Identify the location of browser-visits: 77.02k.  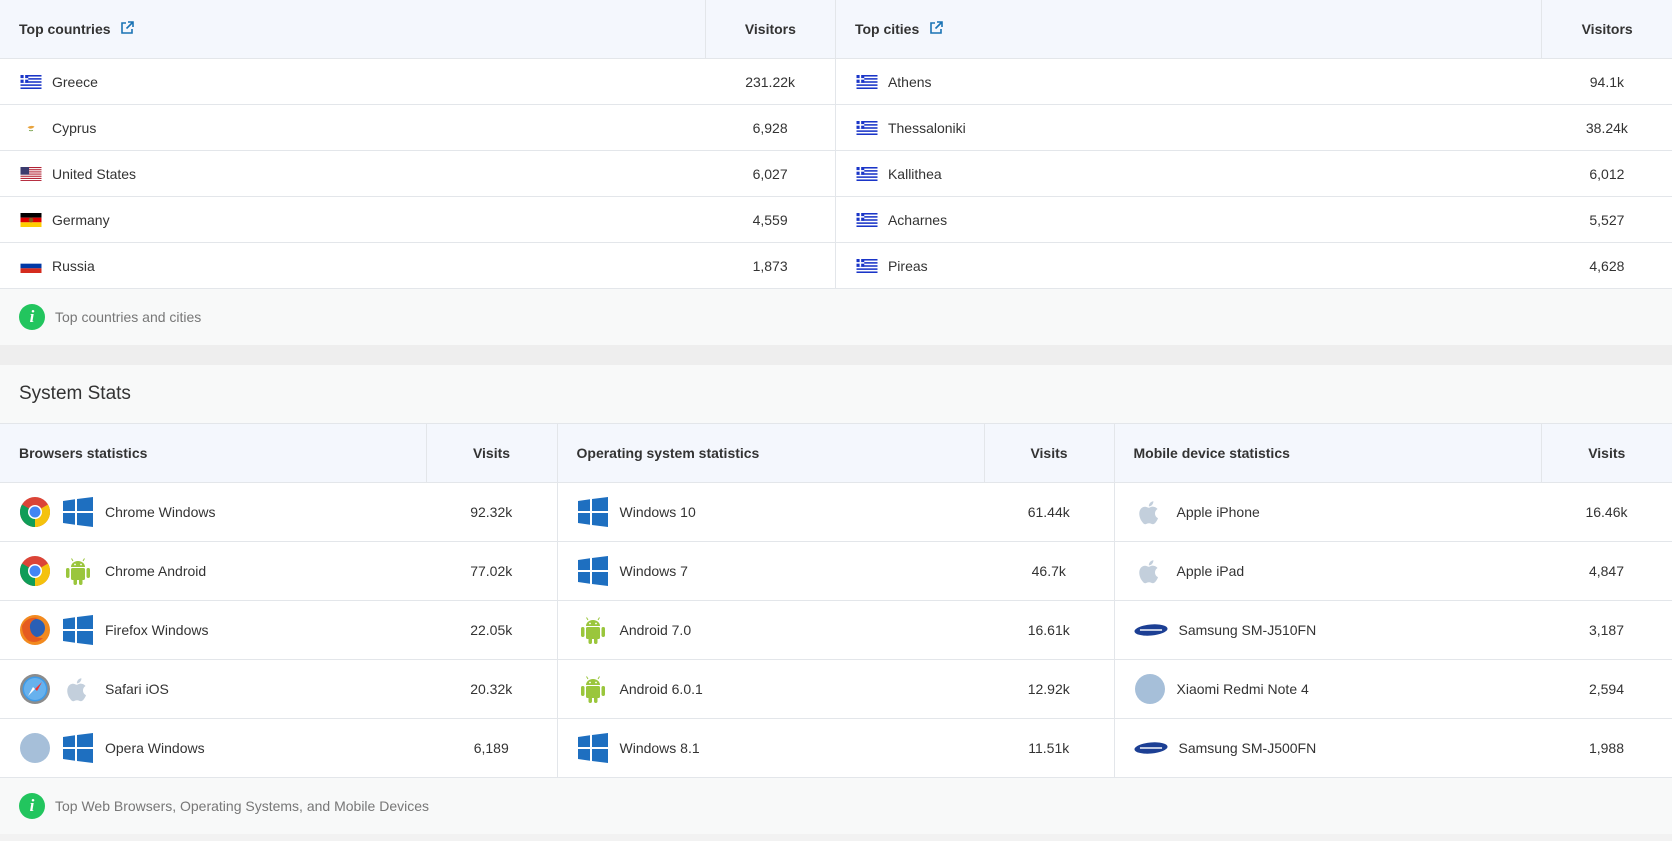
(491, 571).